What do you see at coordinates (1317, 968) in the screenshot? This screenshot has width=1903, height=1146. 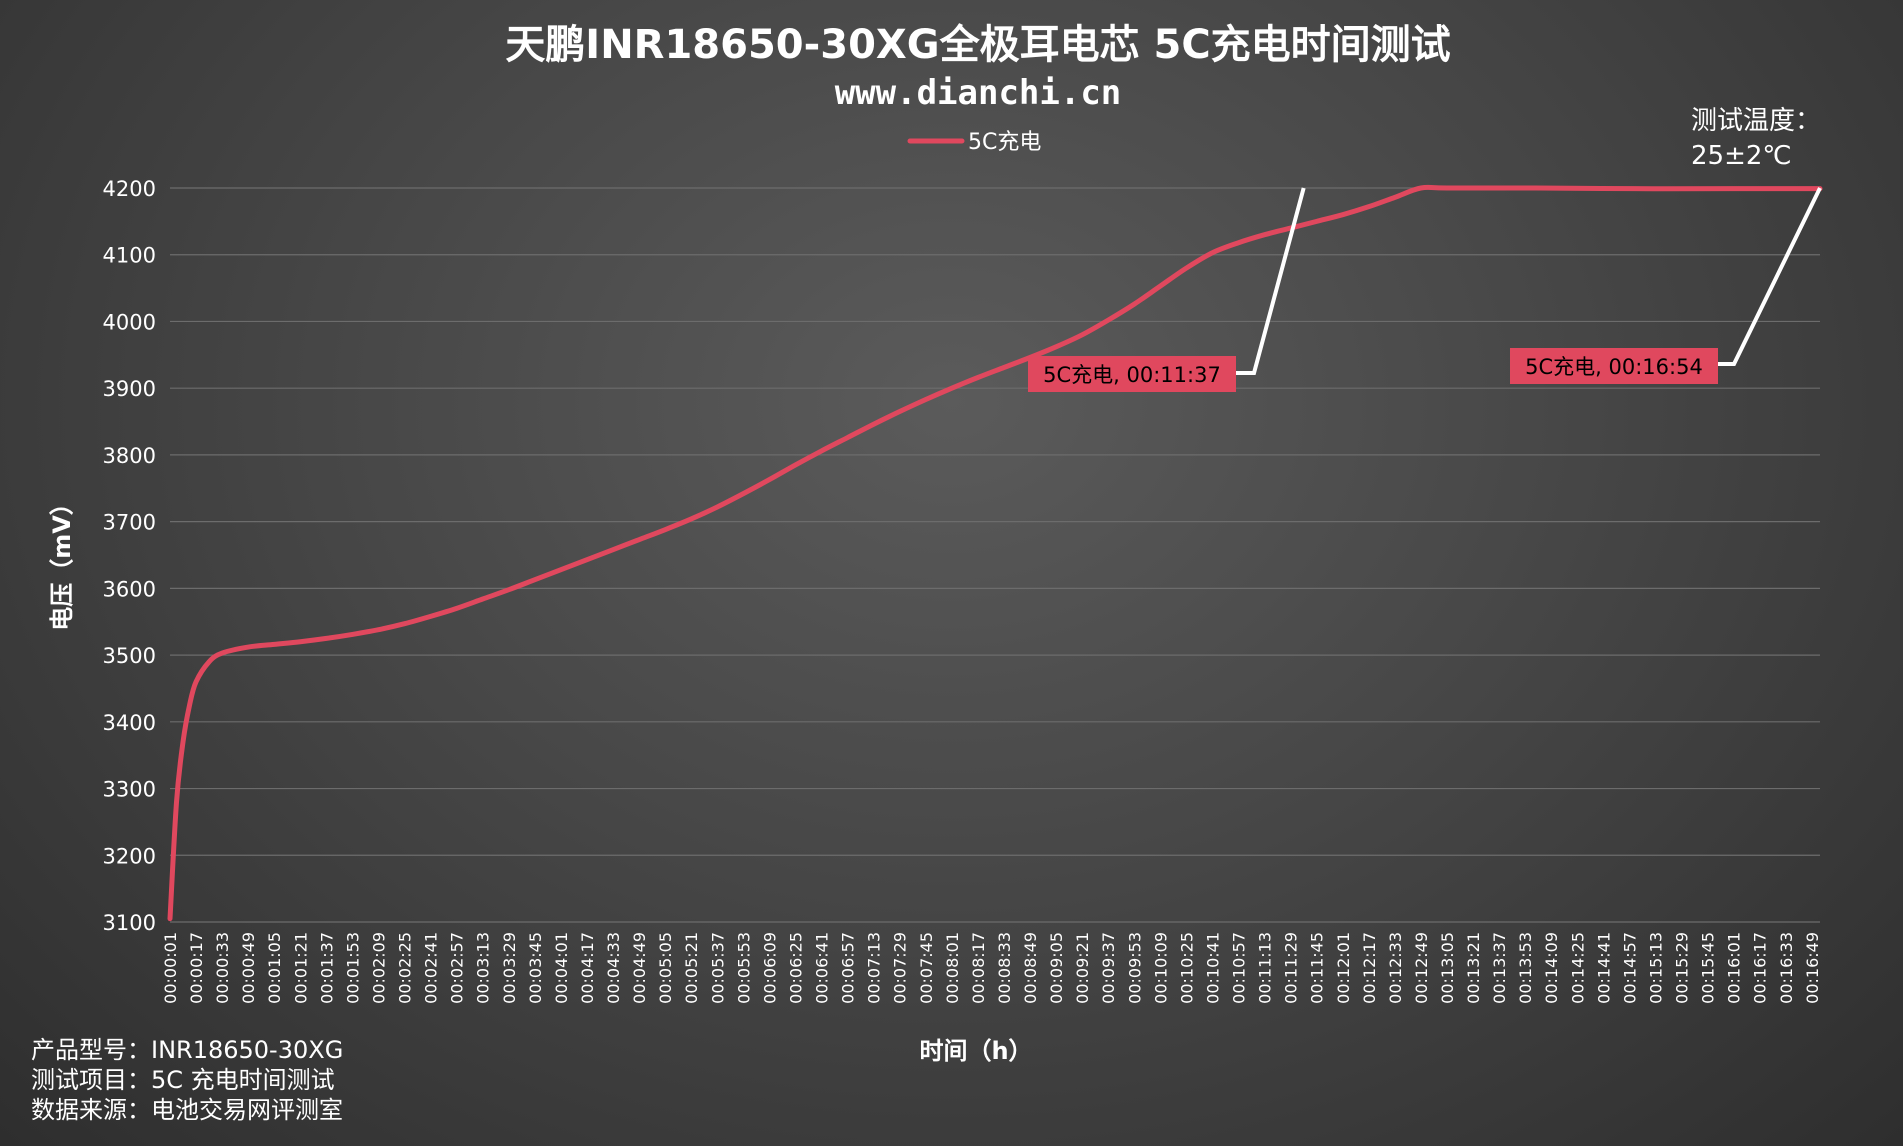 I see `x-tick-label-44: 00:11:45` at bounding box center [1317, 968].